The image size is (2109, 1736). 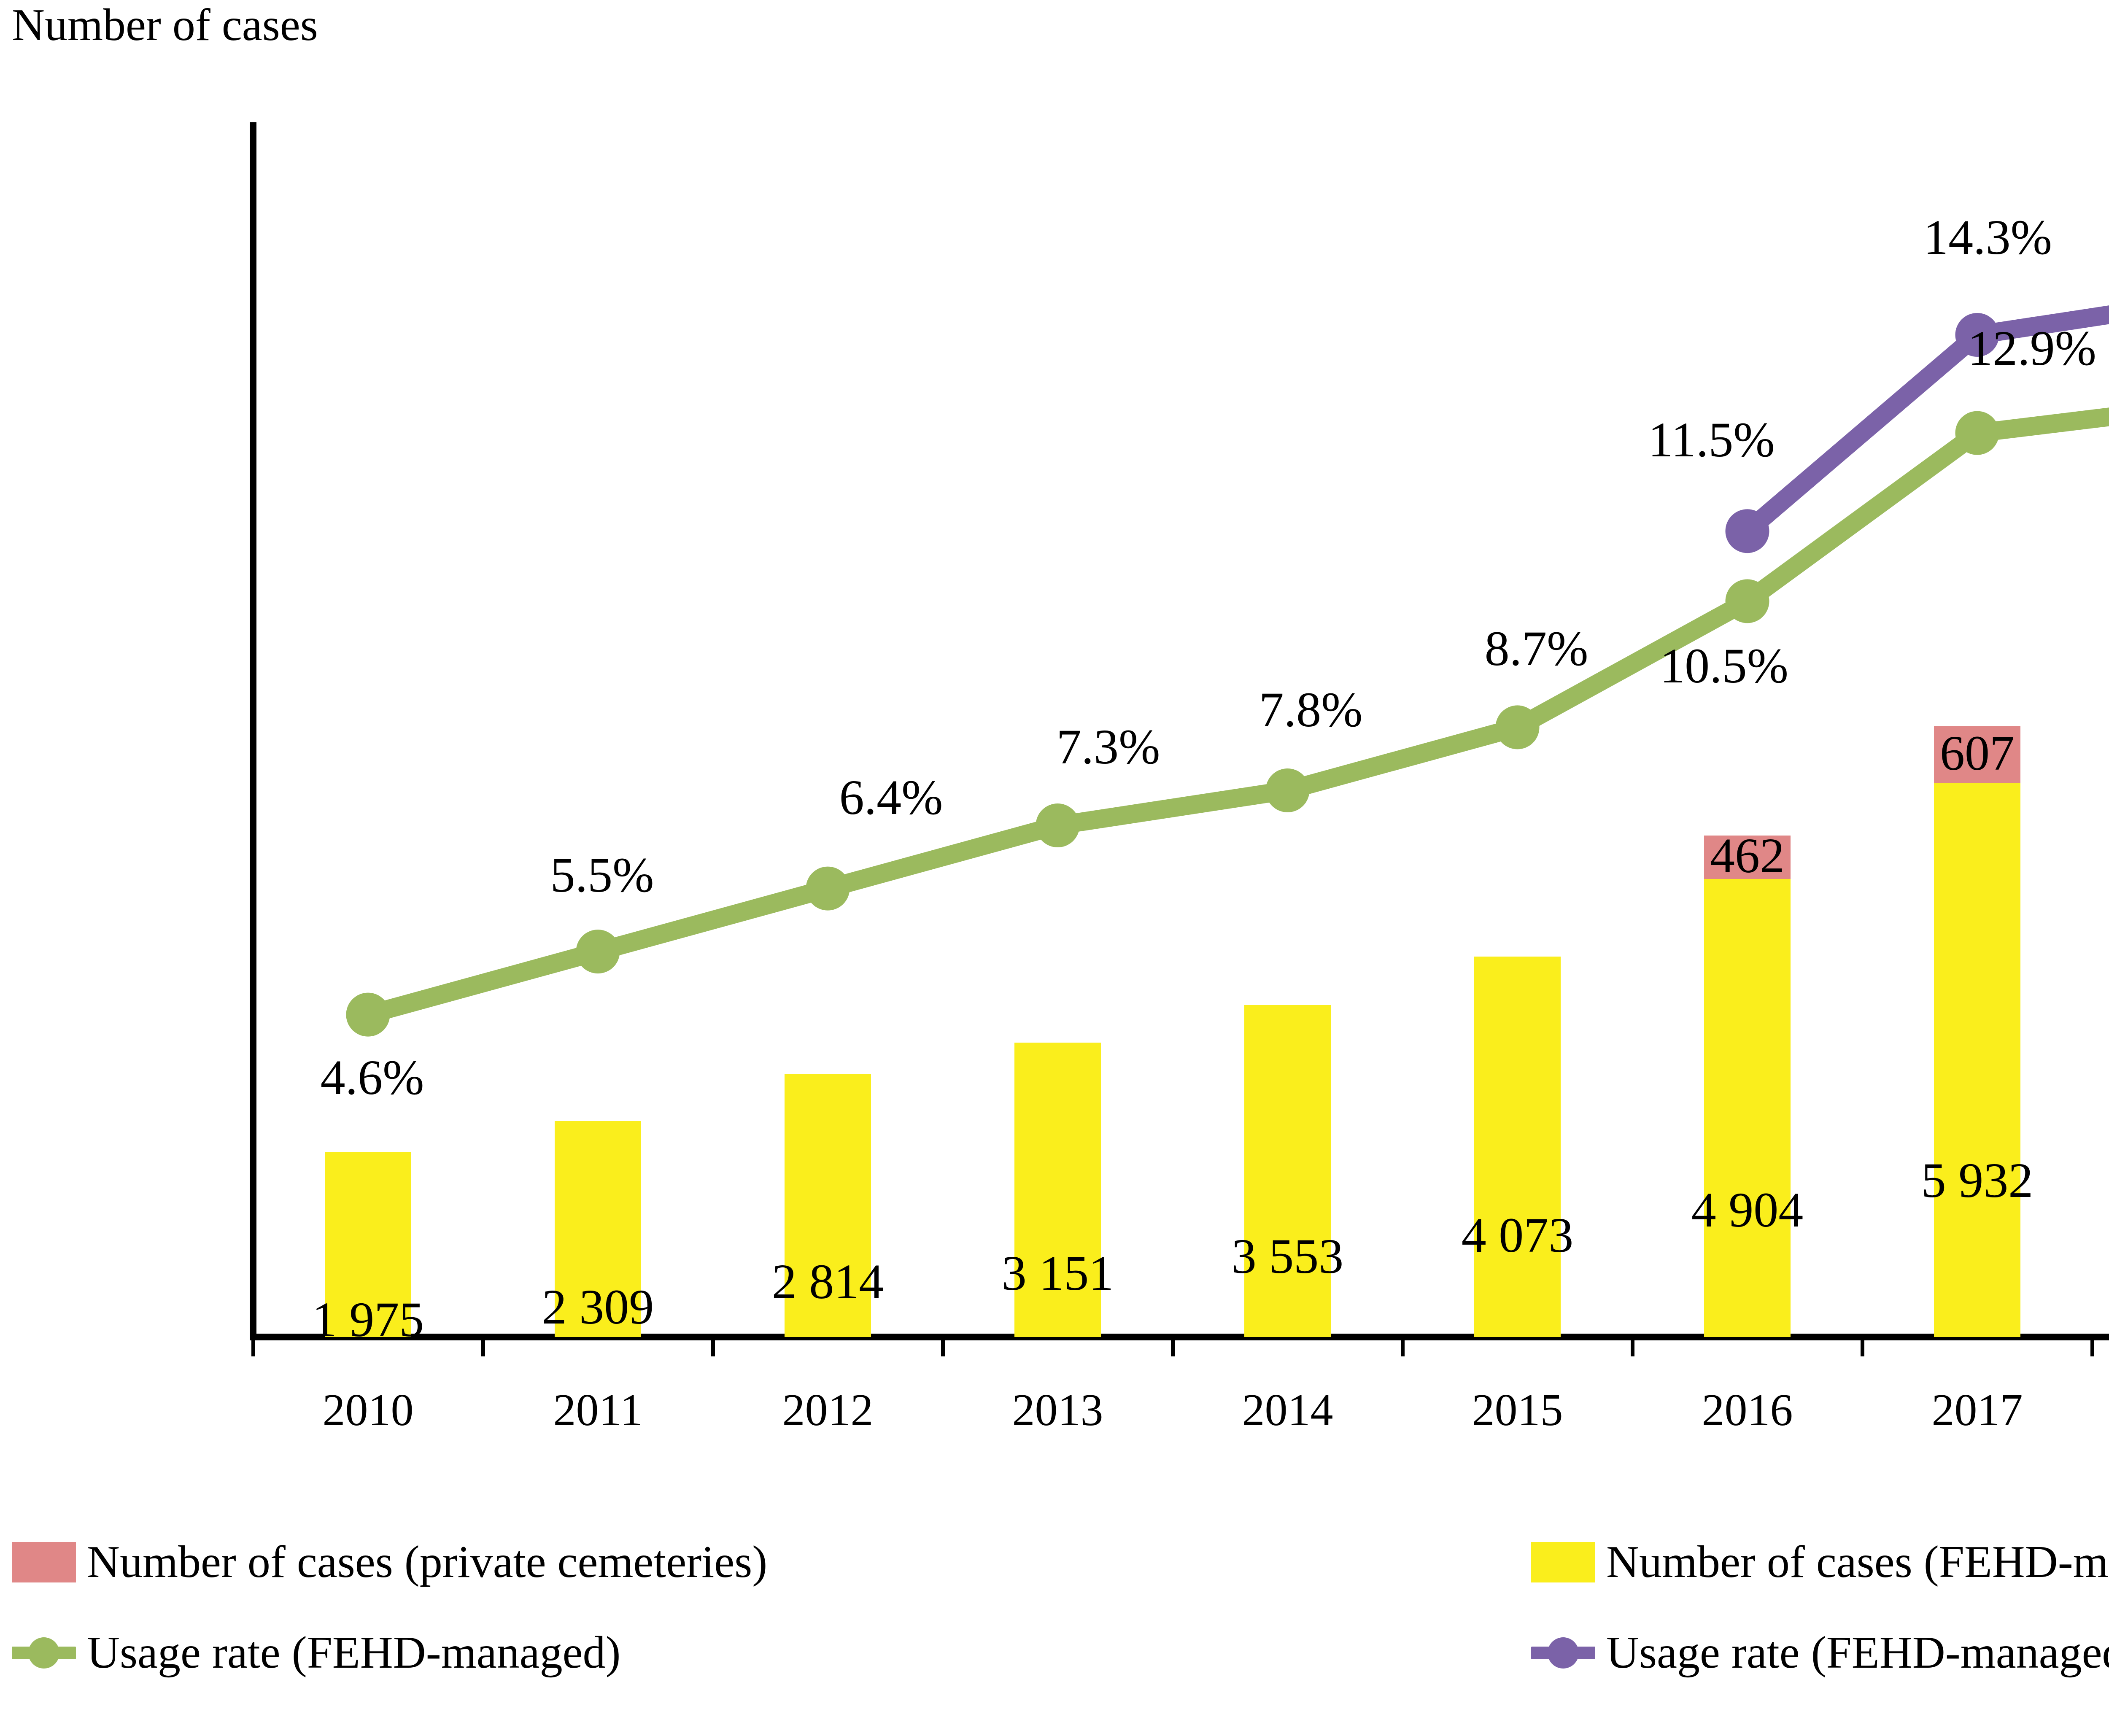 What do you see at coordinates (1711, 440) in the screenshot?
I see `usage-rate-combined-label: 11.5%` at bounding box center [1711, 440].